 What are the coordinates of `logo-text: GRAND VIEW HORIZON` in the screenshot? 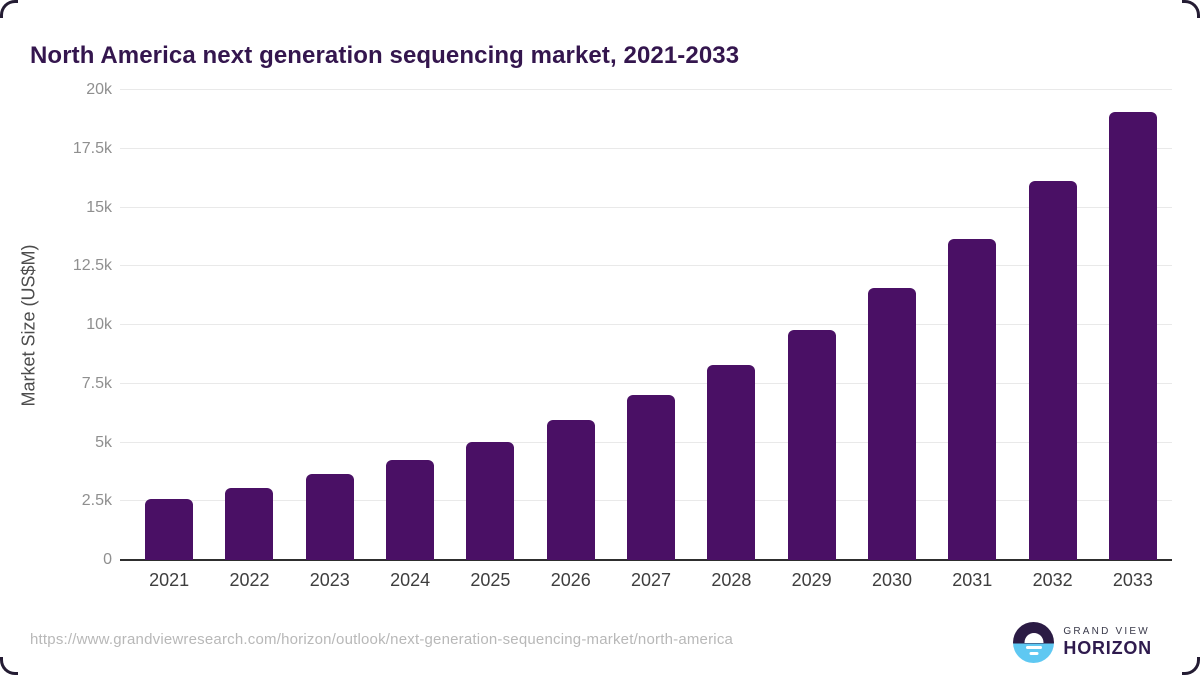 It's located at (1107, 642).